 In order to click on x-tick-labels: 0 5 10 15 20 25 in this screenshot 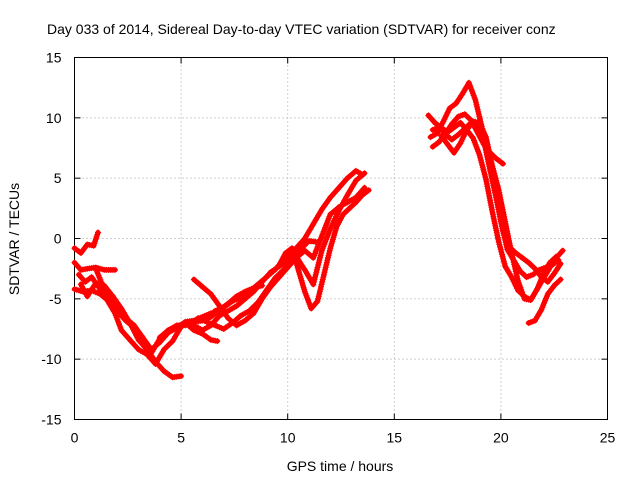, I will do `click(343, 438)`.